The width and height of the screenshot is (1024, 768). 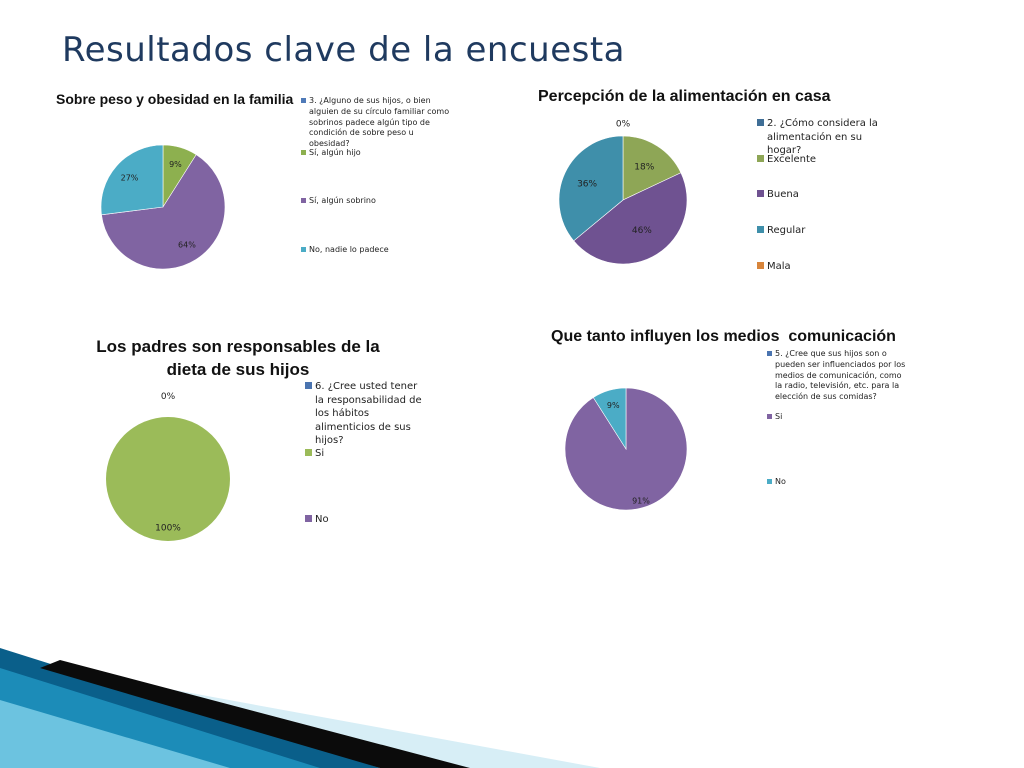 I want to click on pie-chart-padres: 100% 0%, so click(x=168, y=466).